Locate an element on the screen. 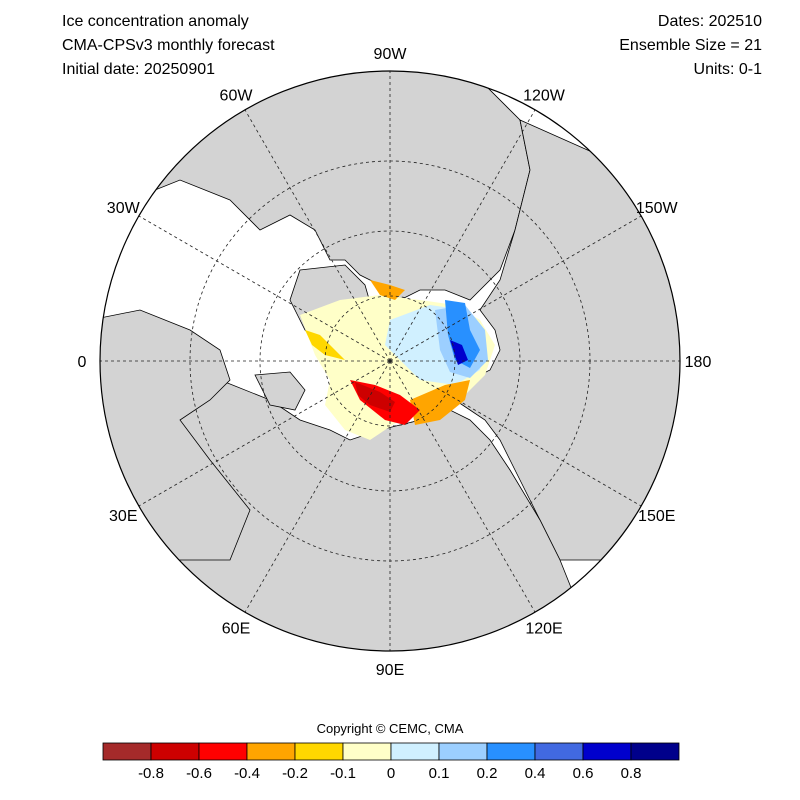 The image size is (800, 800). copyright-text: Copyright © CEMC, CMA is located at coordinates (390, 728).